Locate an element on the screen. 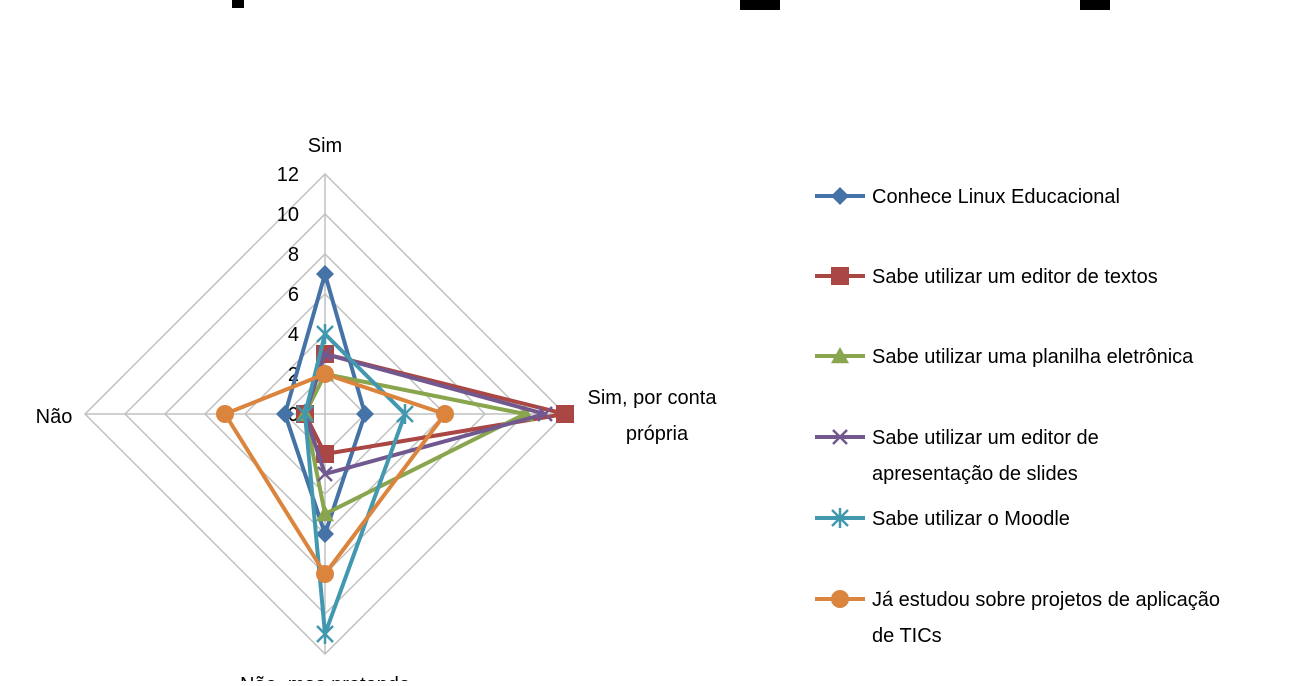  legend-item-1: Sabe utilizar um editor de textos is located at coordinates (986, 277).